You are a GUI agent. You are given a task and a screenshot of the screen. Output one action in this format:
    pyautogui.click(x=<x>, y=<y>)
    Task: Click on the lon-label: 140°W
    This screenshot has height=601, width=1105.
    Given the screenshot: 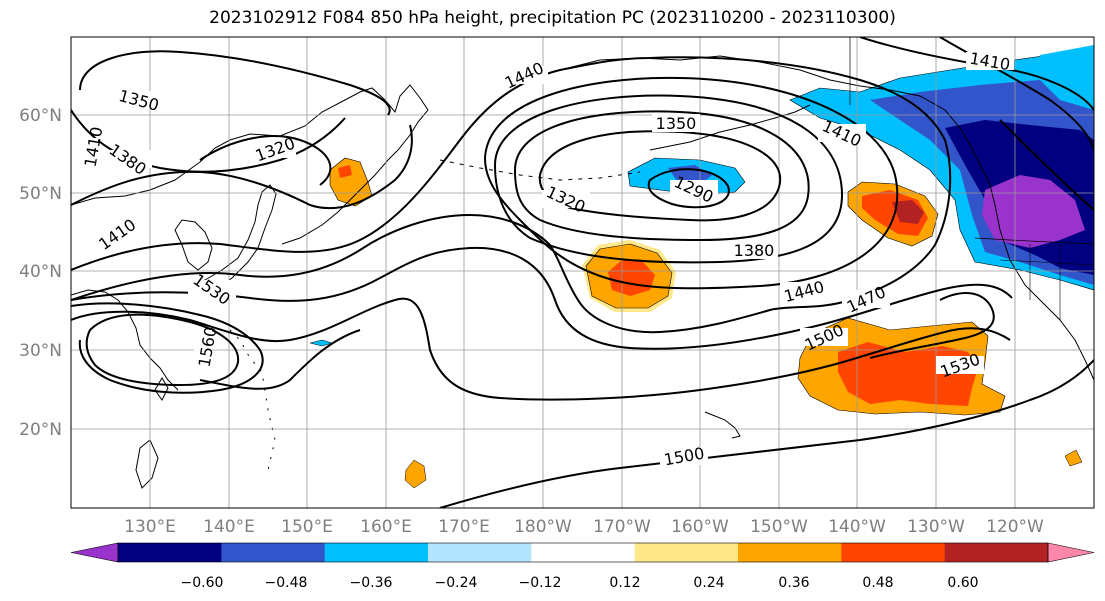 What is the action you would take?
    pyautogui.click(x=857, y=527)
    